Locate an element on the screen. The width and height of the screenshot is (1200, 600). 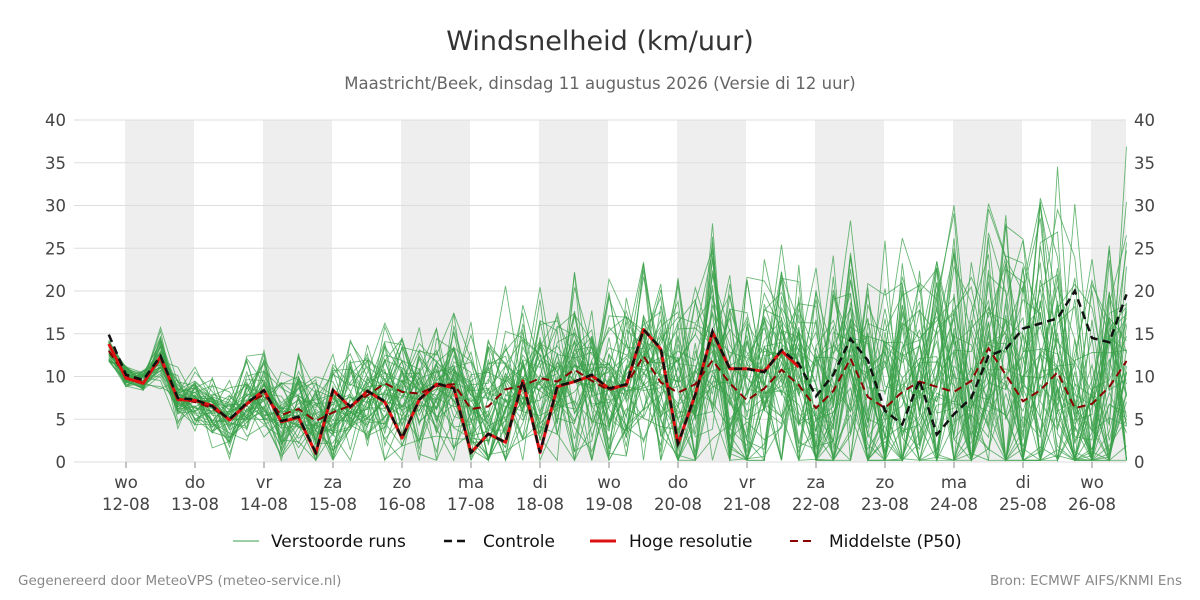
y-tick-label-right: 30 is located at coordinates (1144, 206).